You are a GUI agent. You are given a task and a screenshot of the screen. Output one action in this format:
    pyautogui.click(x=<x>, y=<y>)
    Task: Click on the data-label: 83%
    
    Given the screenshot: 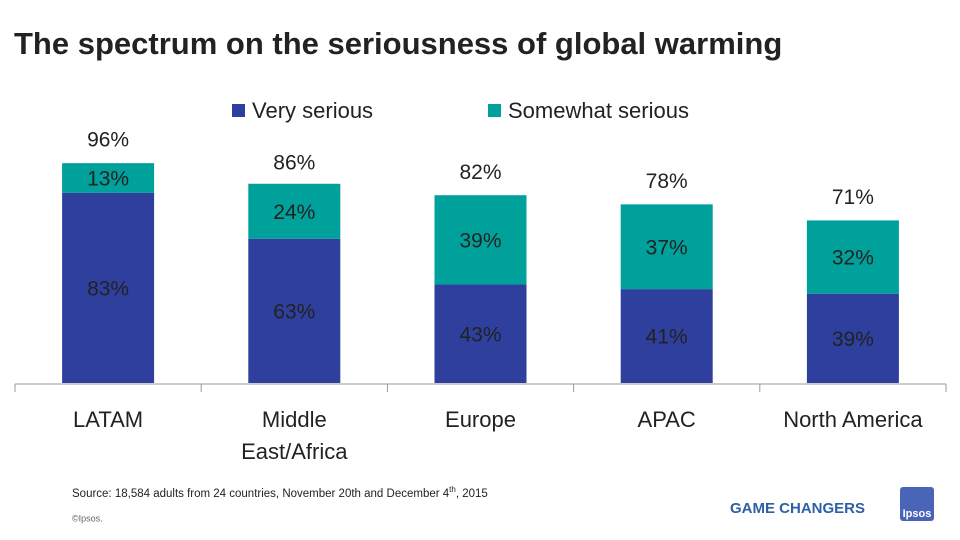 What is the action you would take?
    pyautogui.click(x=108, y=289)
    